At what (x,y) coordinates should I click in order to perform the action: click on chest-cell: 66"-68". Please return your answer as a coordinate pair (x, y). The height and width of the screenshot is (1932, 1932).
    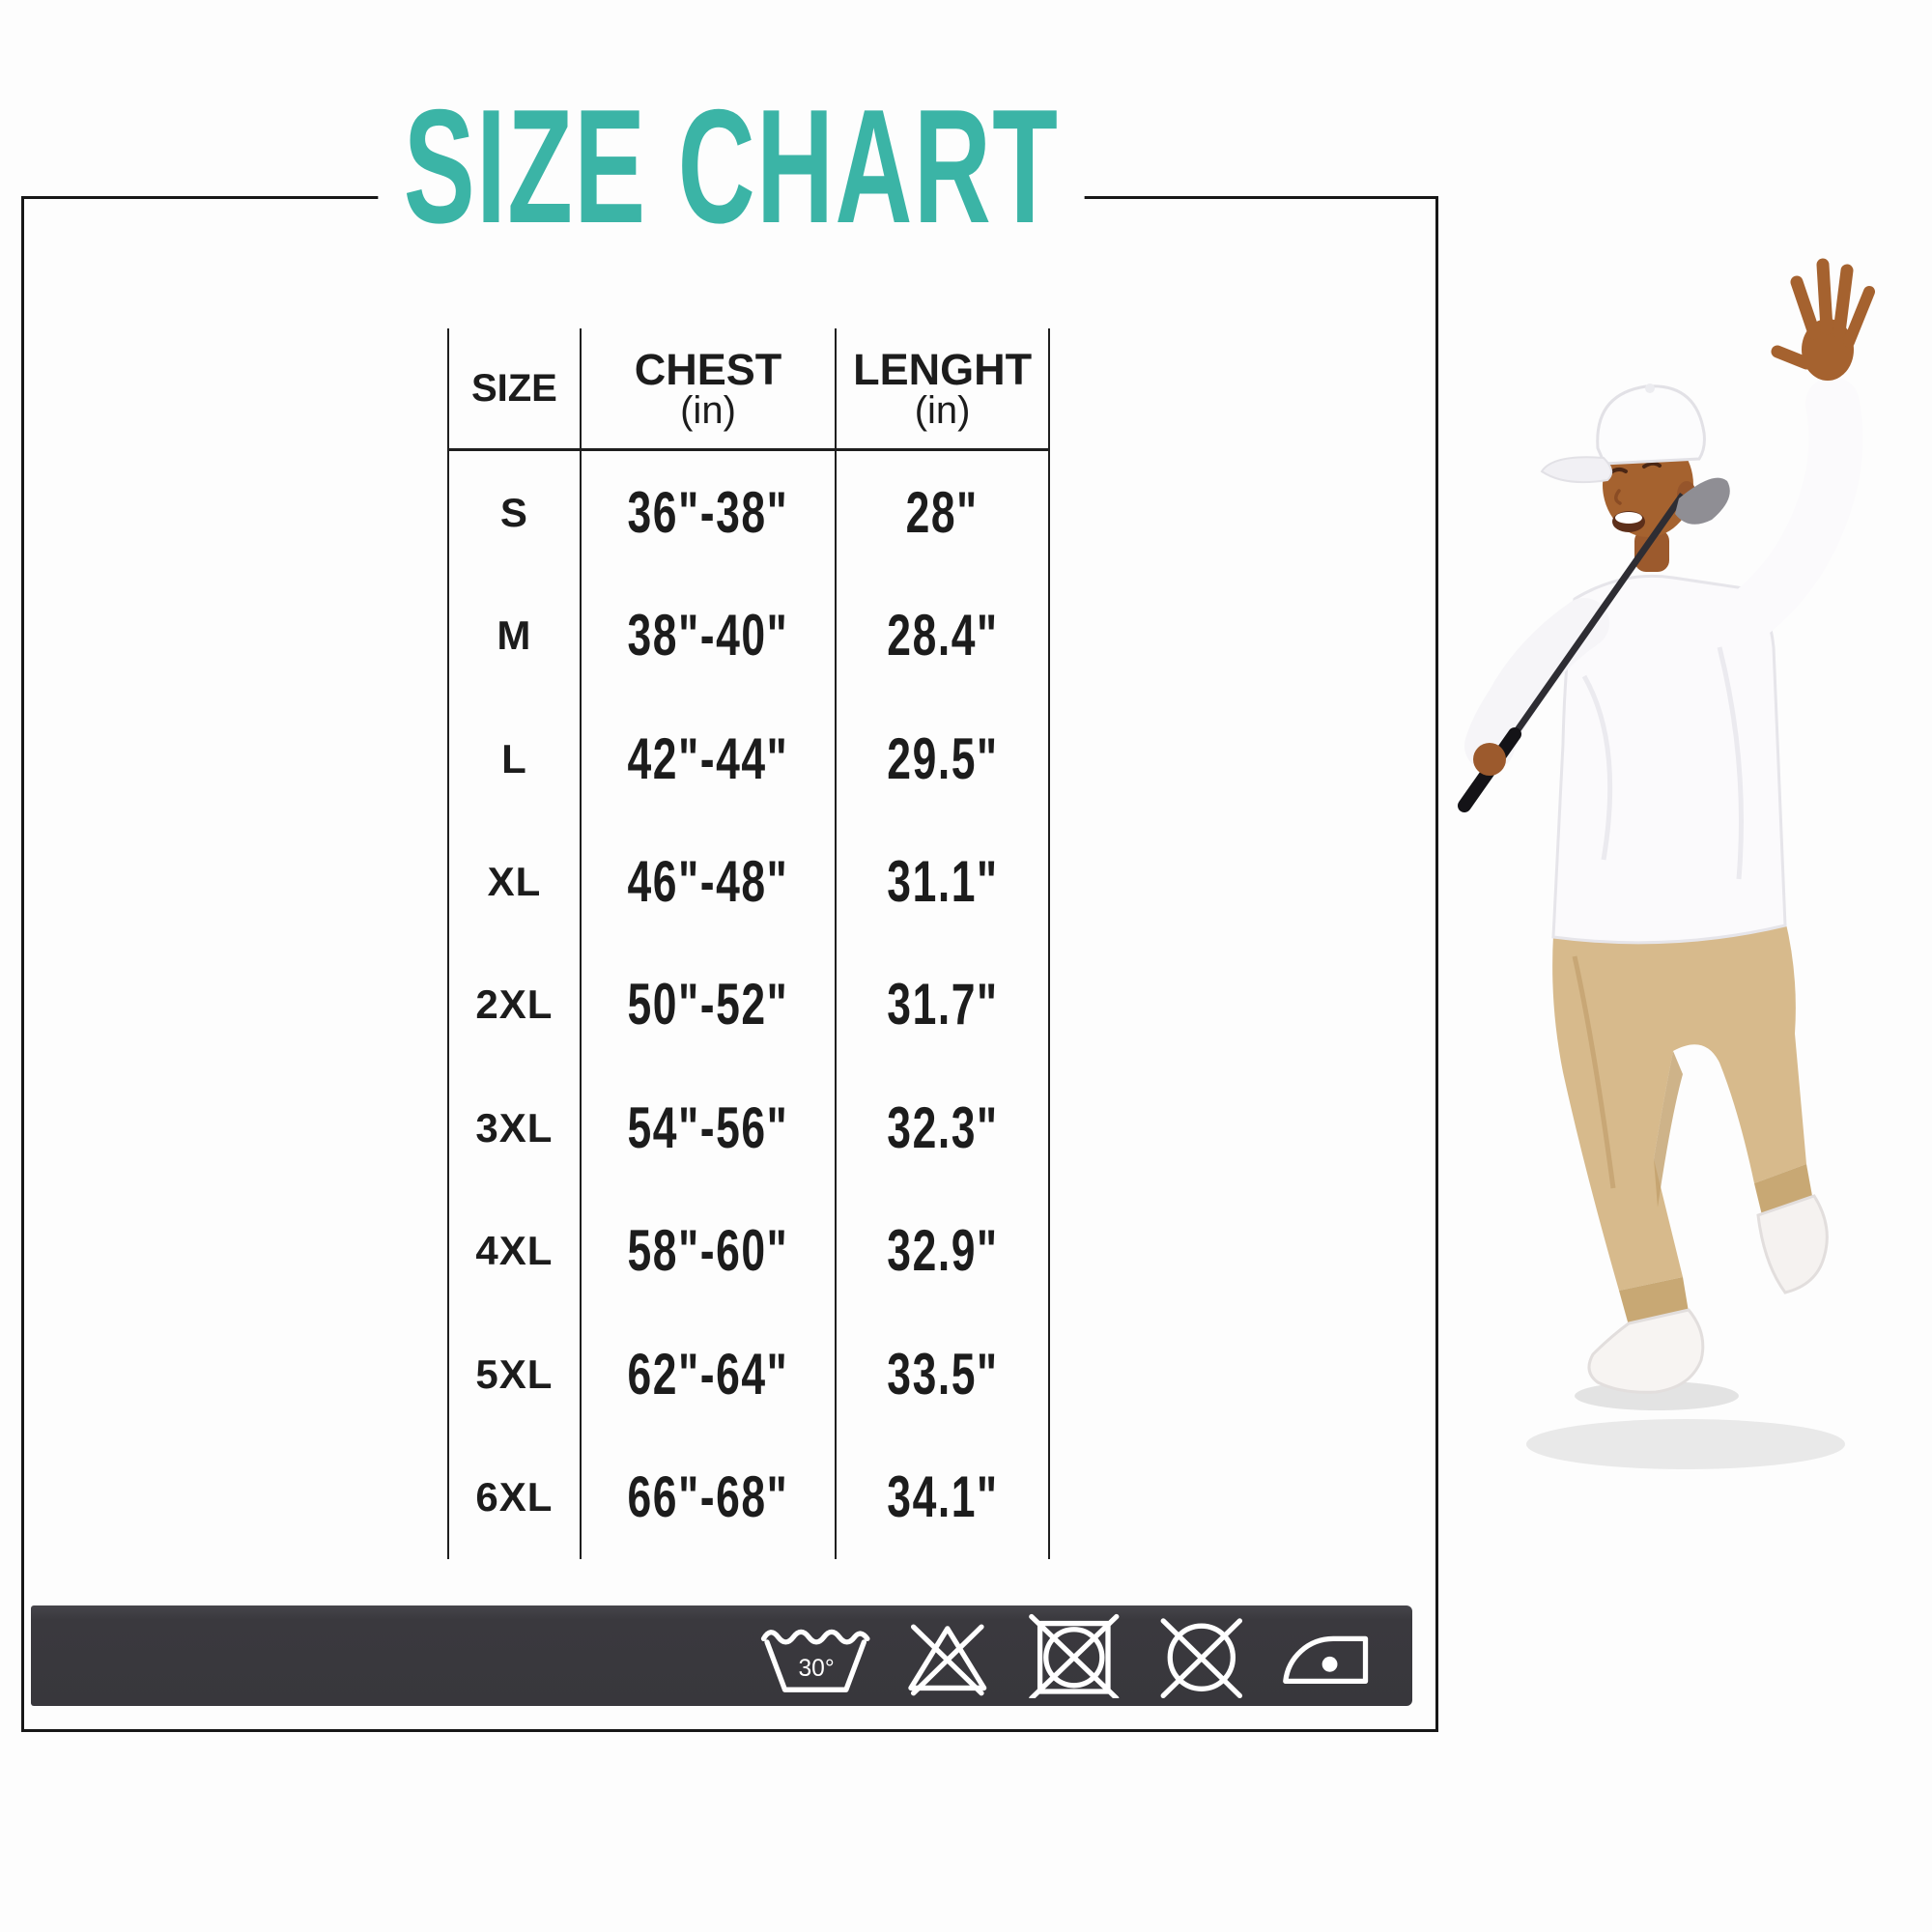
    Looking at the image, I should click on (708, 1497).